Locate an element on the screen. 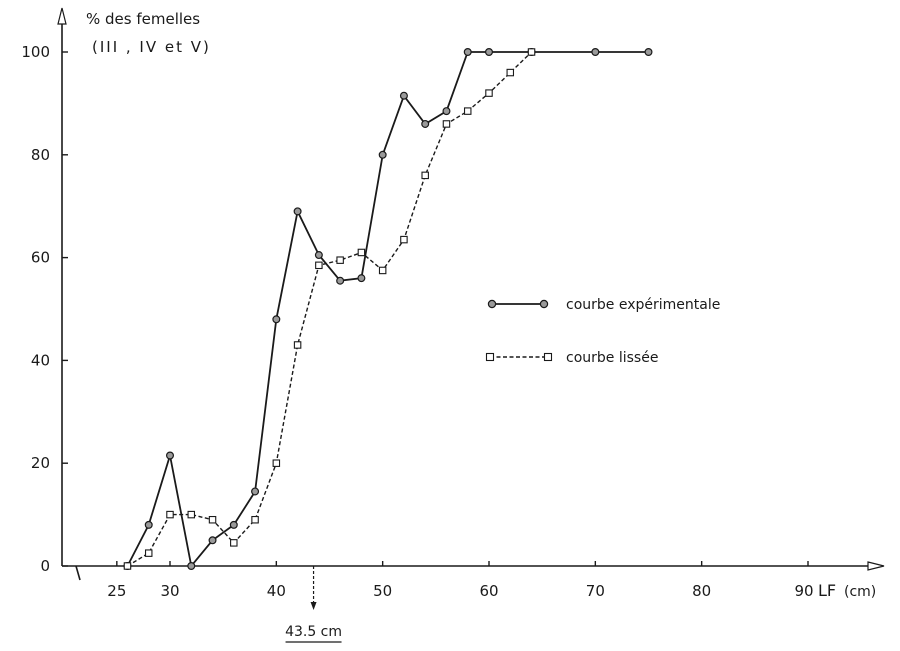 Image resolution: width=900 pixels, height=651 pixels. y-axis-label: % des femelles is located at coordinates (143, 19).